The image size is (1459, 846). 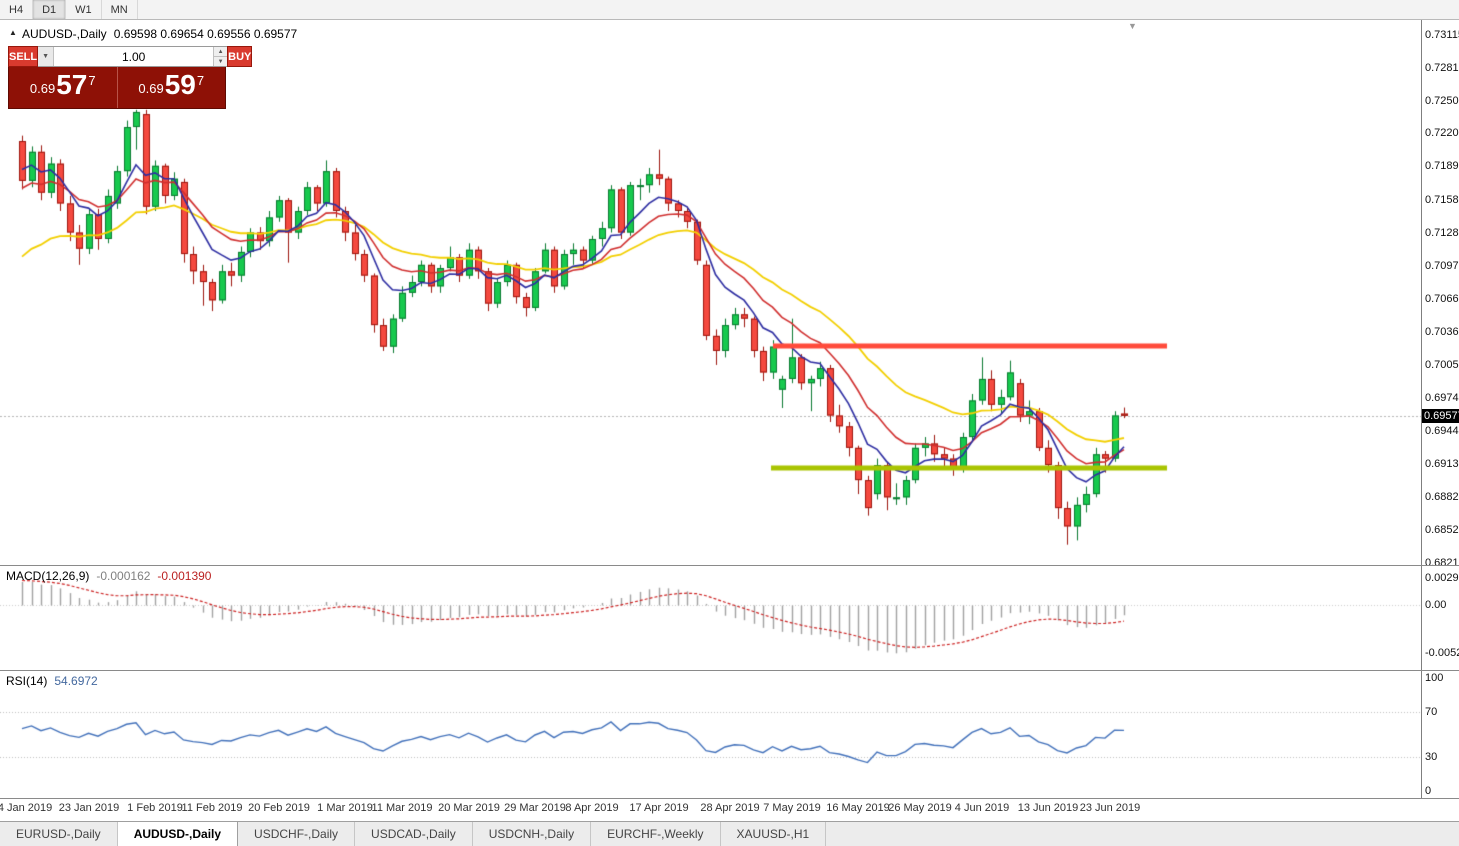 What do you see at coordinates (1428, 791) in the screenshot?
I see `rsi-axis-label: 0` at bounding box center [1428, 791].